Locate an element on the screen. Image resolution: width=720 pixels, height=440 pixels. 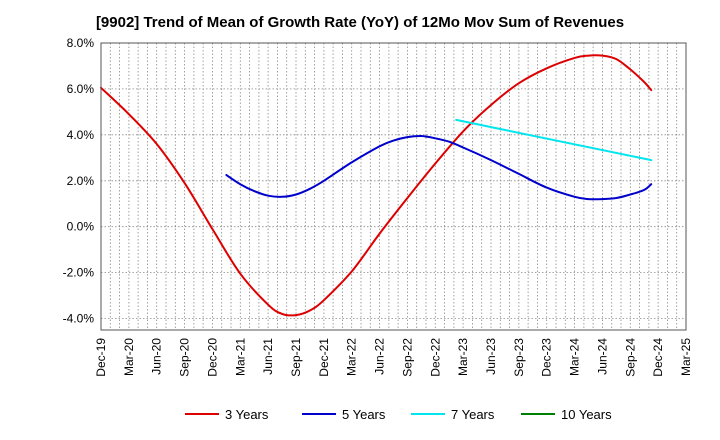
x-tick-label: Dec-19 is located at coordinates (101, 357).